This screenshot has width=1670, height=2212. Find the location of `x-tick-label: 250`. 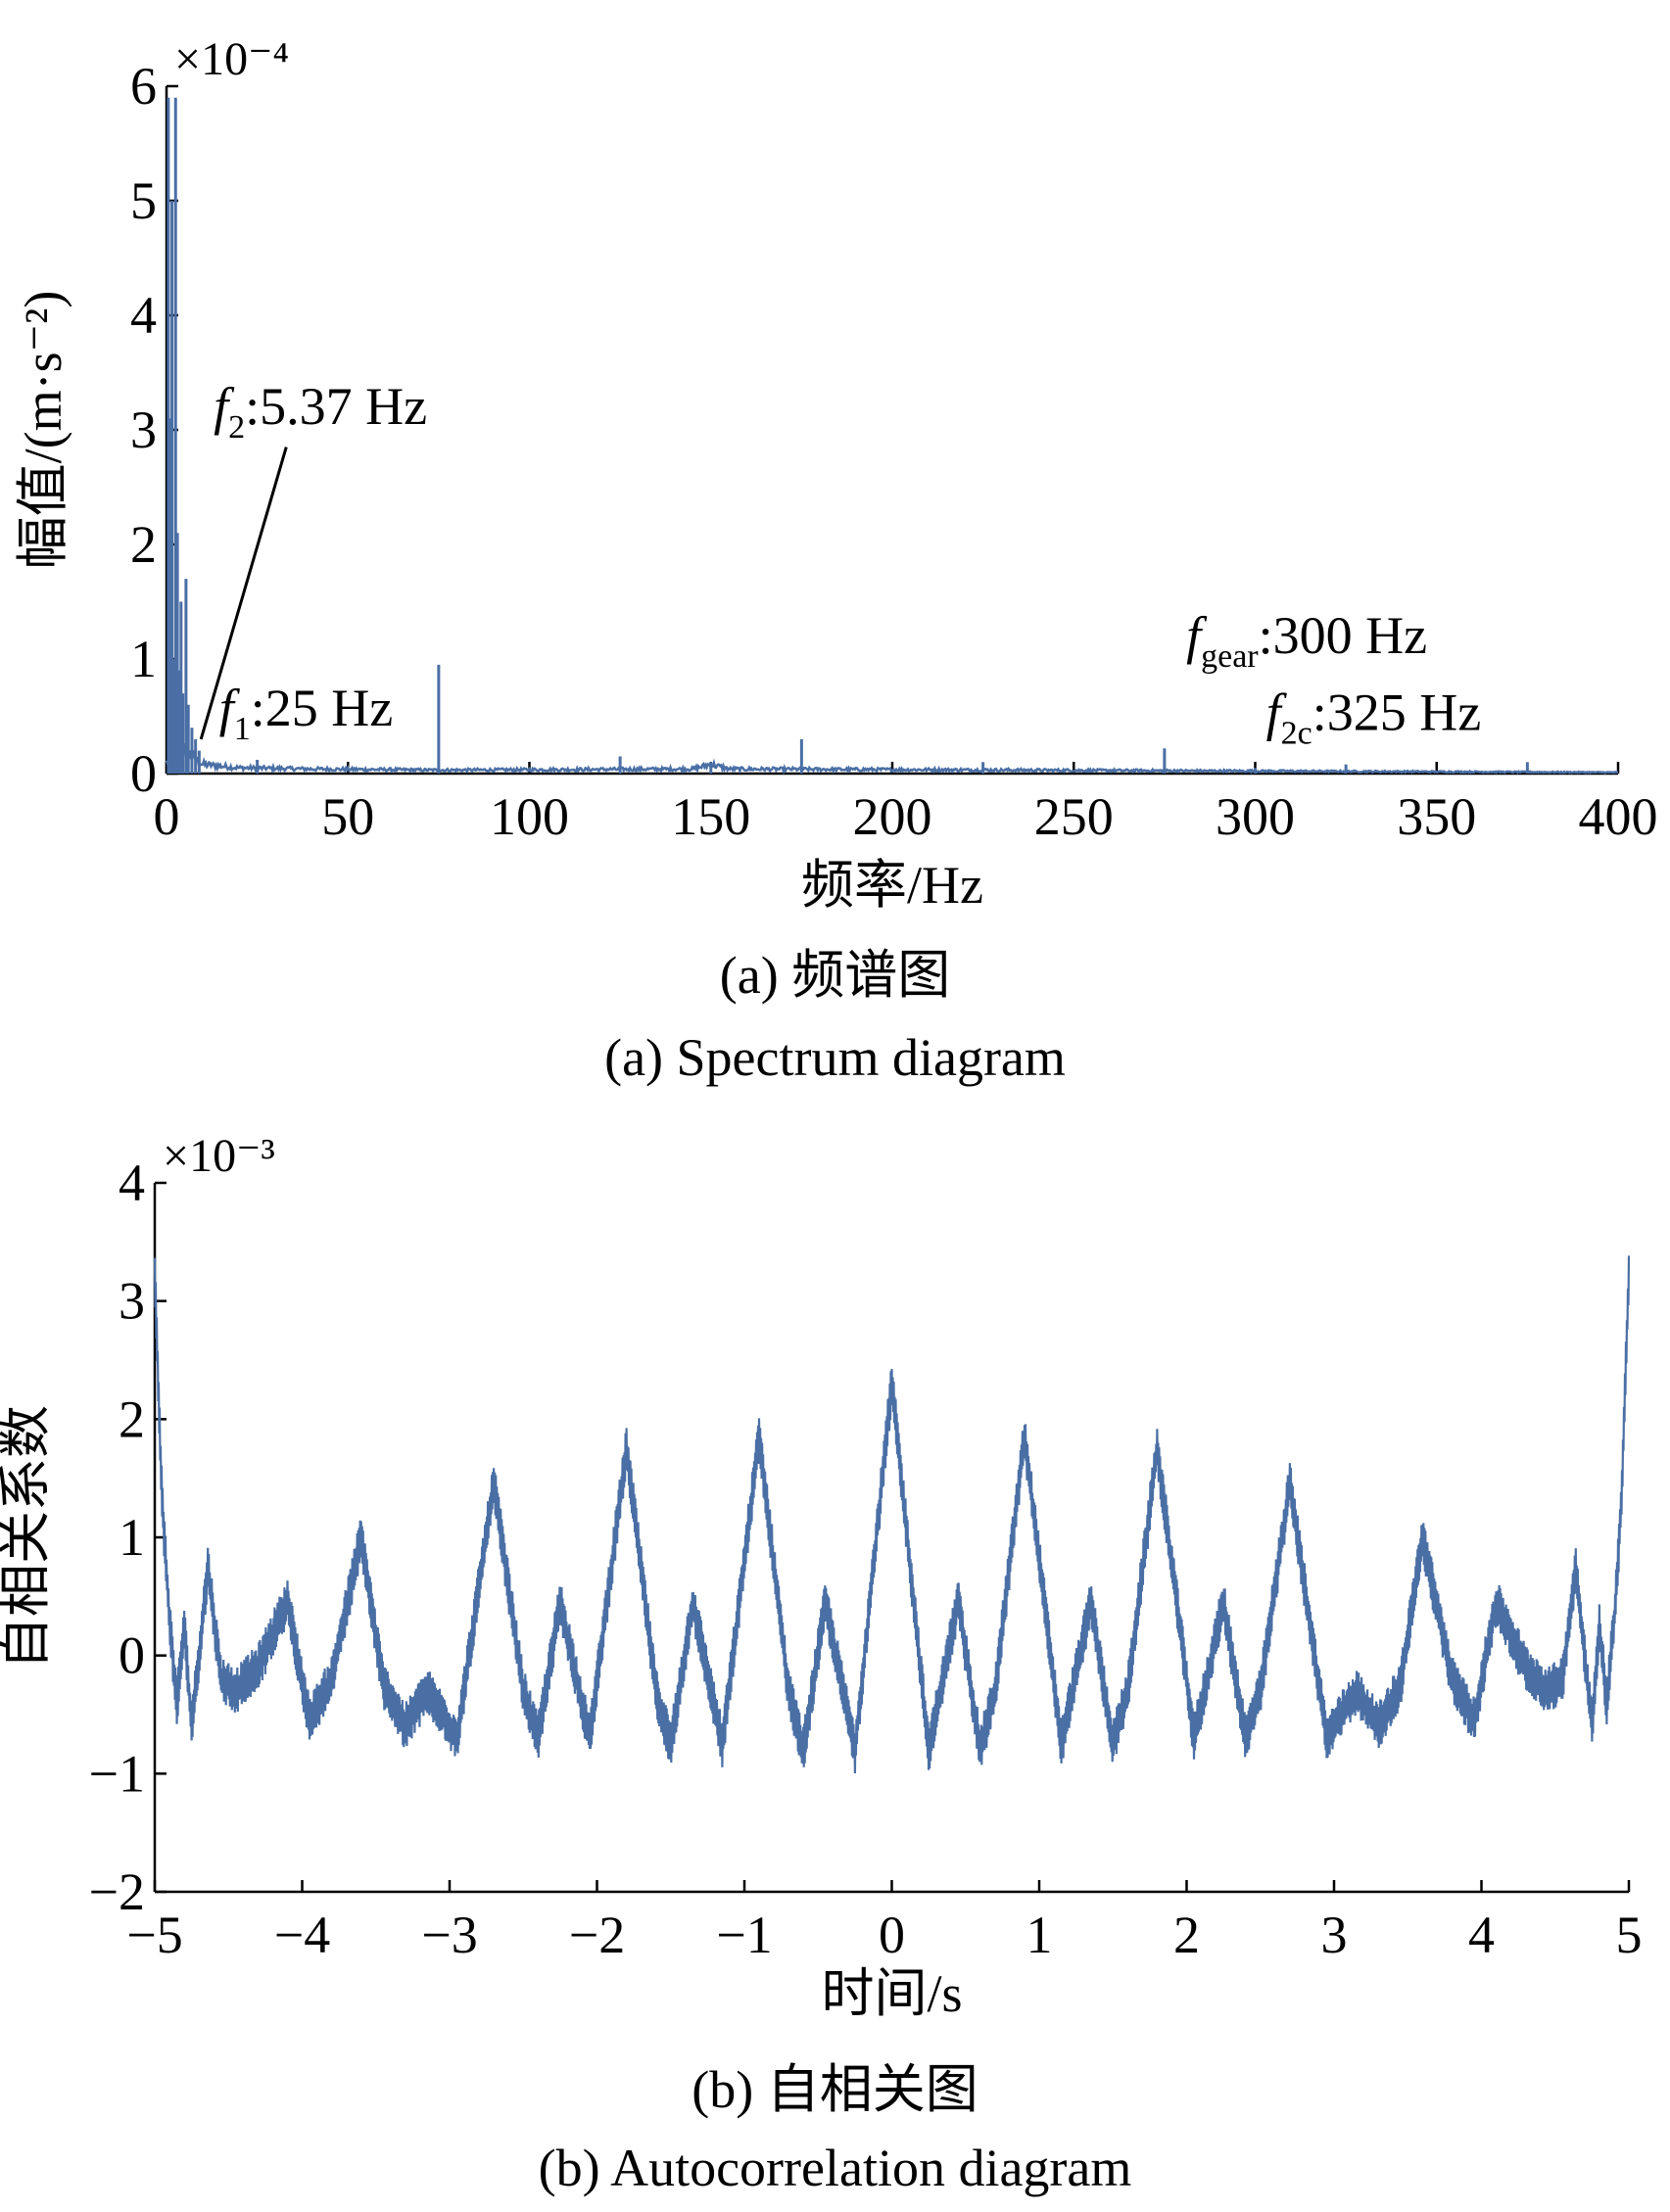

x-tick-label: 250 is located at coordinates (1074, 816).